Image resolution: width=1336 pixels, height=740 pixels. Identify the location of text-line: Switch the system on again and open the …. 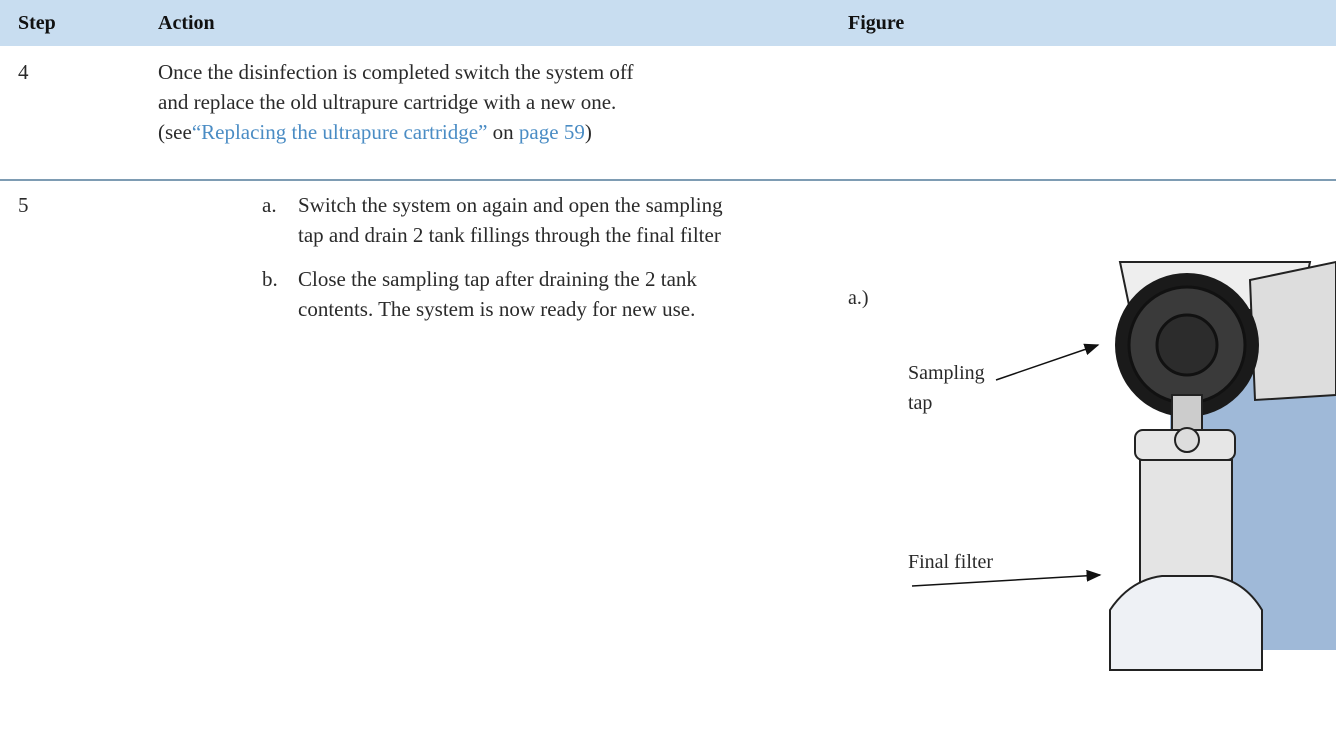
(510, 205).